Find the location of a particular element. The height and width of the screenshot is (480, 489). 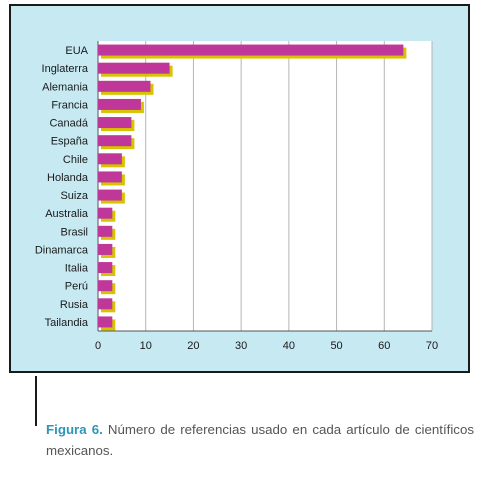

x-tick-label: 70 is located at coordinates (432, 346).